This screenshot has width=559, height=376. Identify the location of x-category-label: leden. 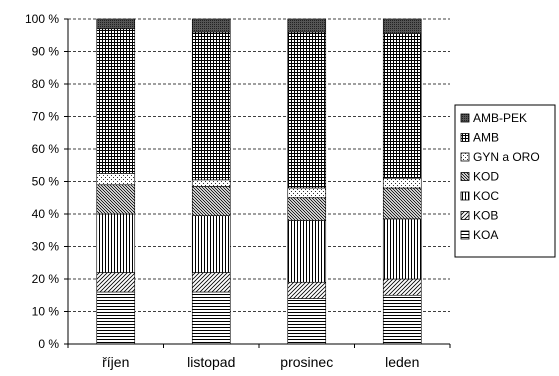
(402, 362).